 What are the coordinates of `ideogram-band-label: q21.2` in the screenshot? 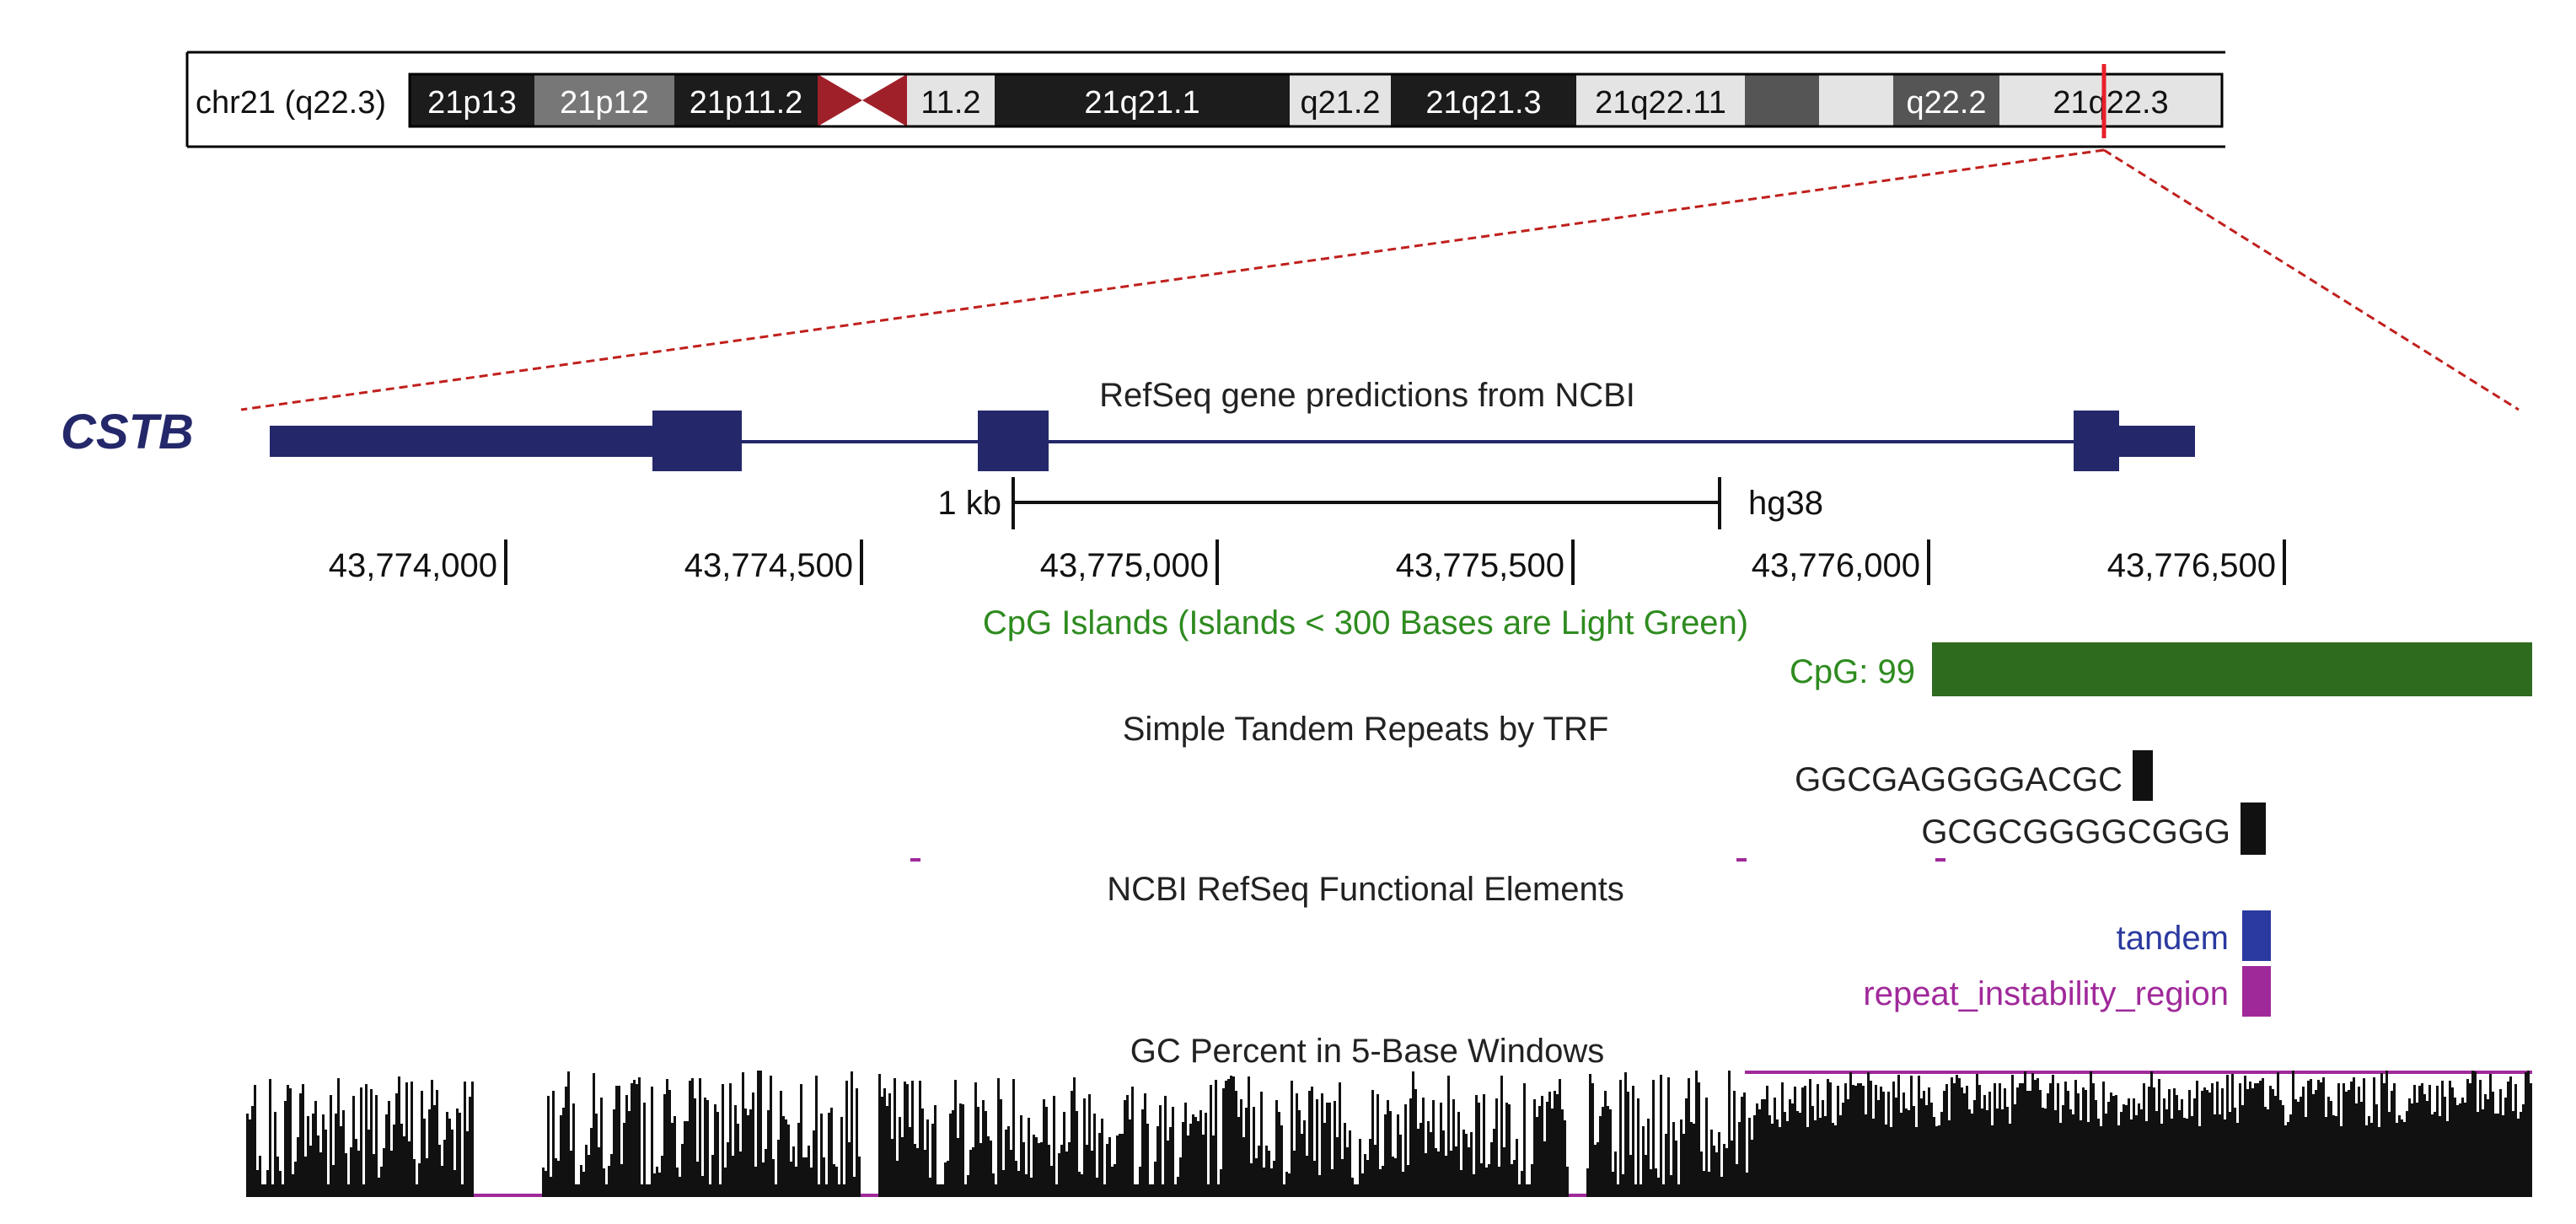 It's located at (1340, 103).